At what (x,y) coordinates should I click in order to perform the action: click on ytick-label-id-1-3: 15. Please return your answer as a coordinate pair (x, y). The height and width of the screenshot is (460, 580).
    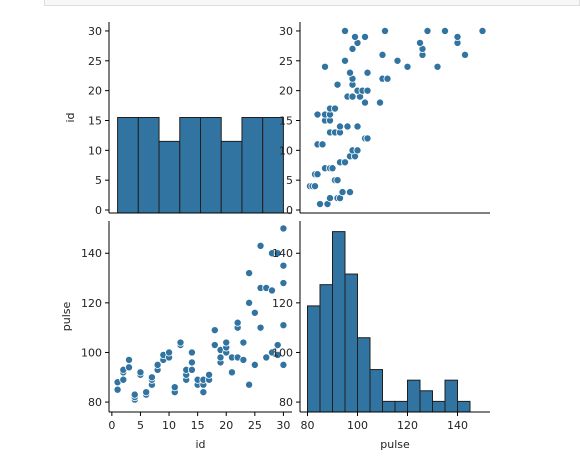
    Looking at the image, I should click on (286, 120).